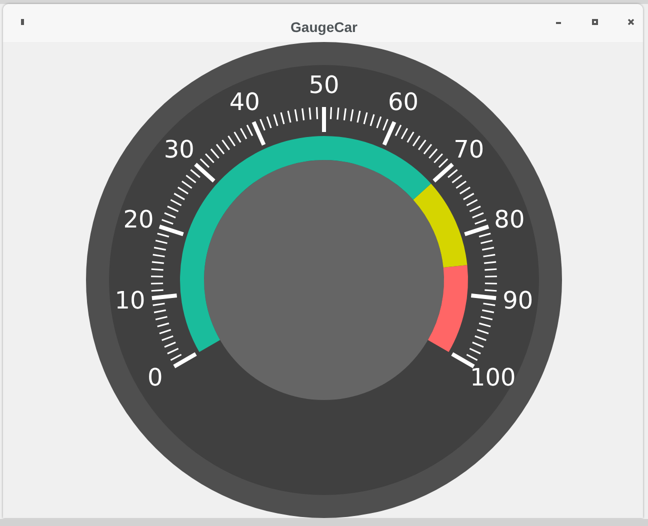 This screenshot has width=648, height=526. I want to click on text: 30, so click(179, 150).